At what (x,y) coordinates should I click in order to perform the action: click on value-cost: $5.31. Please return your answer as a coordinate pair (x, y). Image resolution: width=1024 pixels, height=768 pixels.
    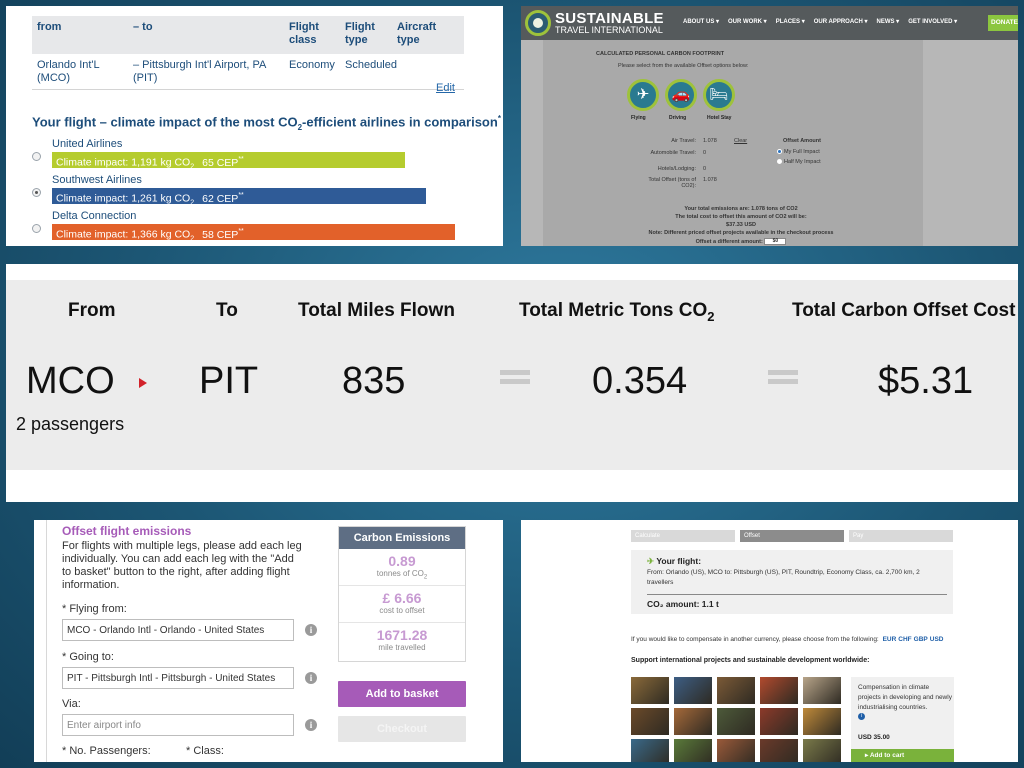
    Looking at the image, I should click on (926, 381).